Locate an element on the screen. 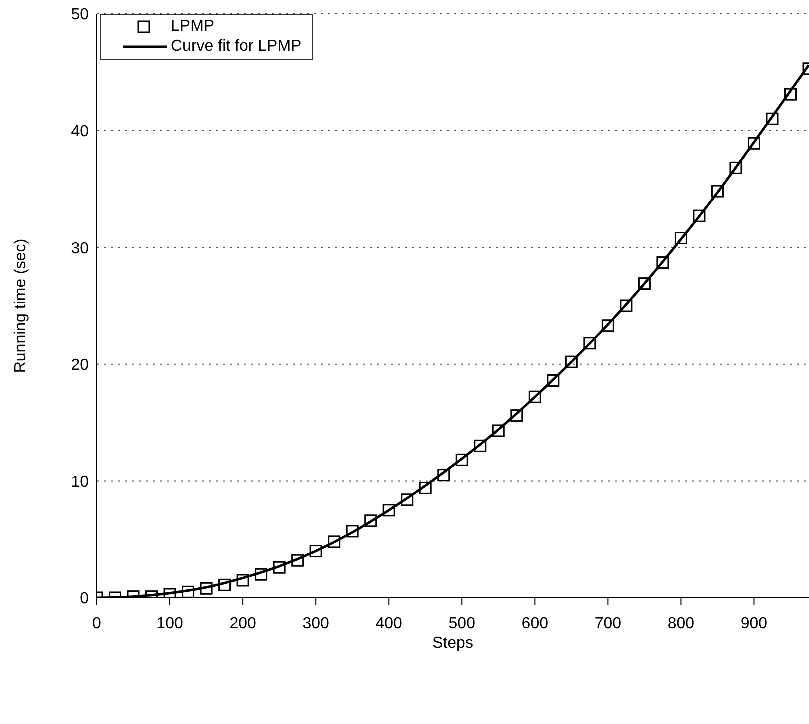  x-axis-title: Steps is located at coordinates (453, 643).